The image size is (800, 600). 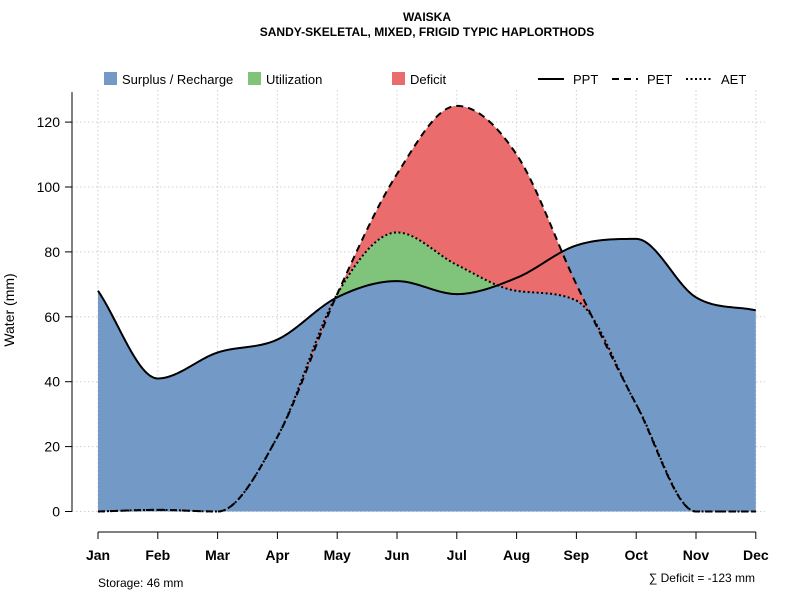 What do you see at coordinates (52, 317) in the screenshot?
I see `y-tick-label: 60` at bounding box center [52, 317].